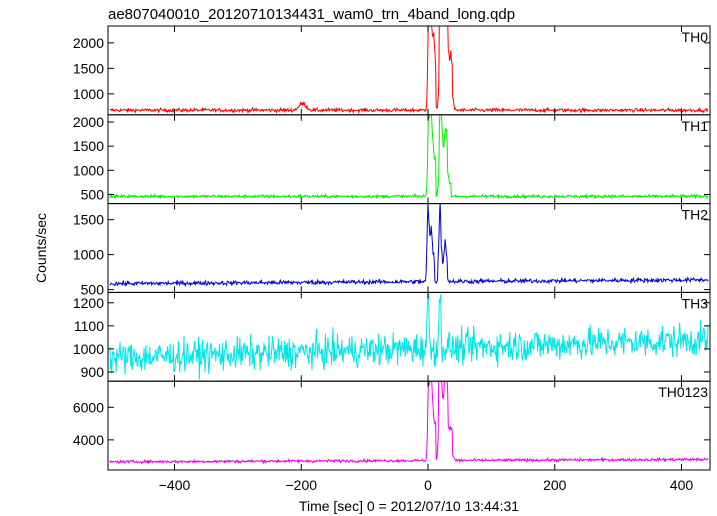 The height and width of the screenshot is (516, 717). I want to click on series-line-th3, so click(409, 336).